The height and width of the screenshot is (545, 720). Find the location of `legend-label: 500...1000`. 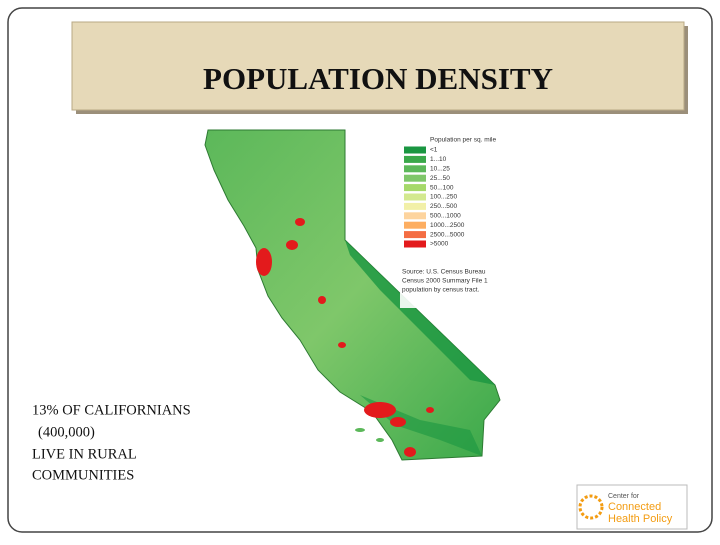

legend-label: 500...1000 is located at coordinates (445, 216).